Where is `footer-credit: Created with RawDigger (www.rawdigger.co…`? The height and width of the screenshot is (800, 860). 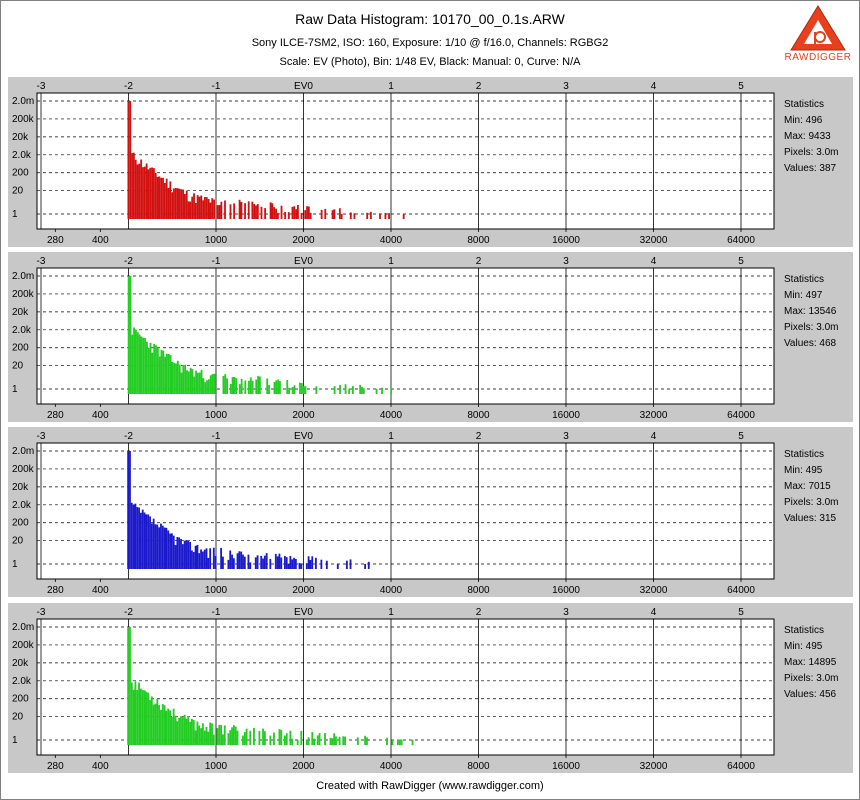 footer-credit: Created with RawDigger (www.rawdigger.co… is located at coordinates (430, 786).